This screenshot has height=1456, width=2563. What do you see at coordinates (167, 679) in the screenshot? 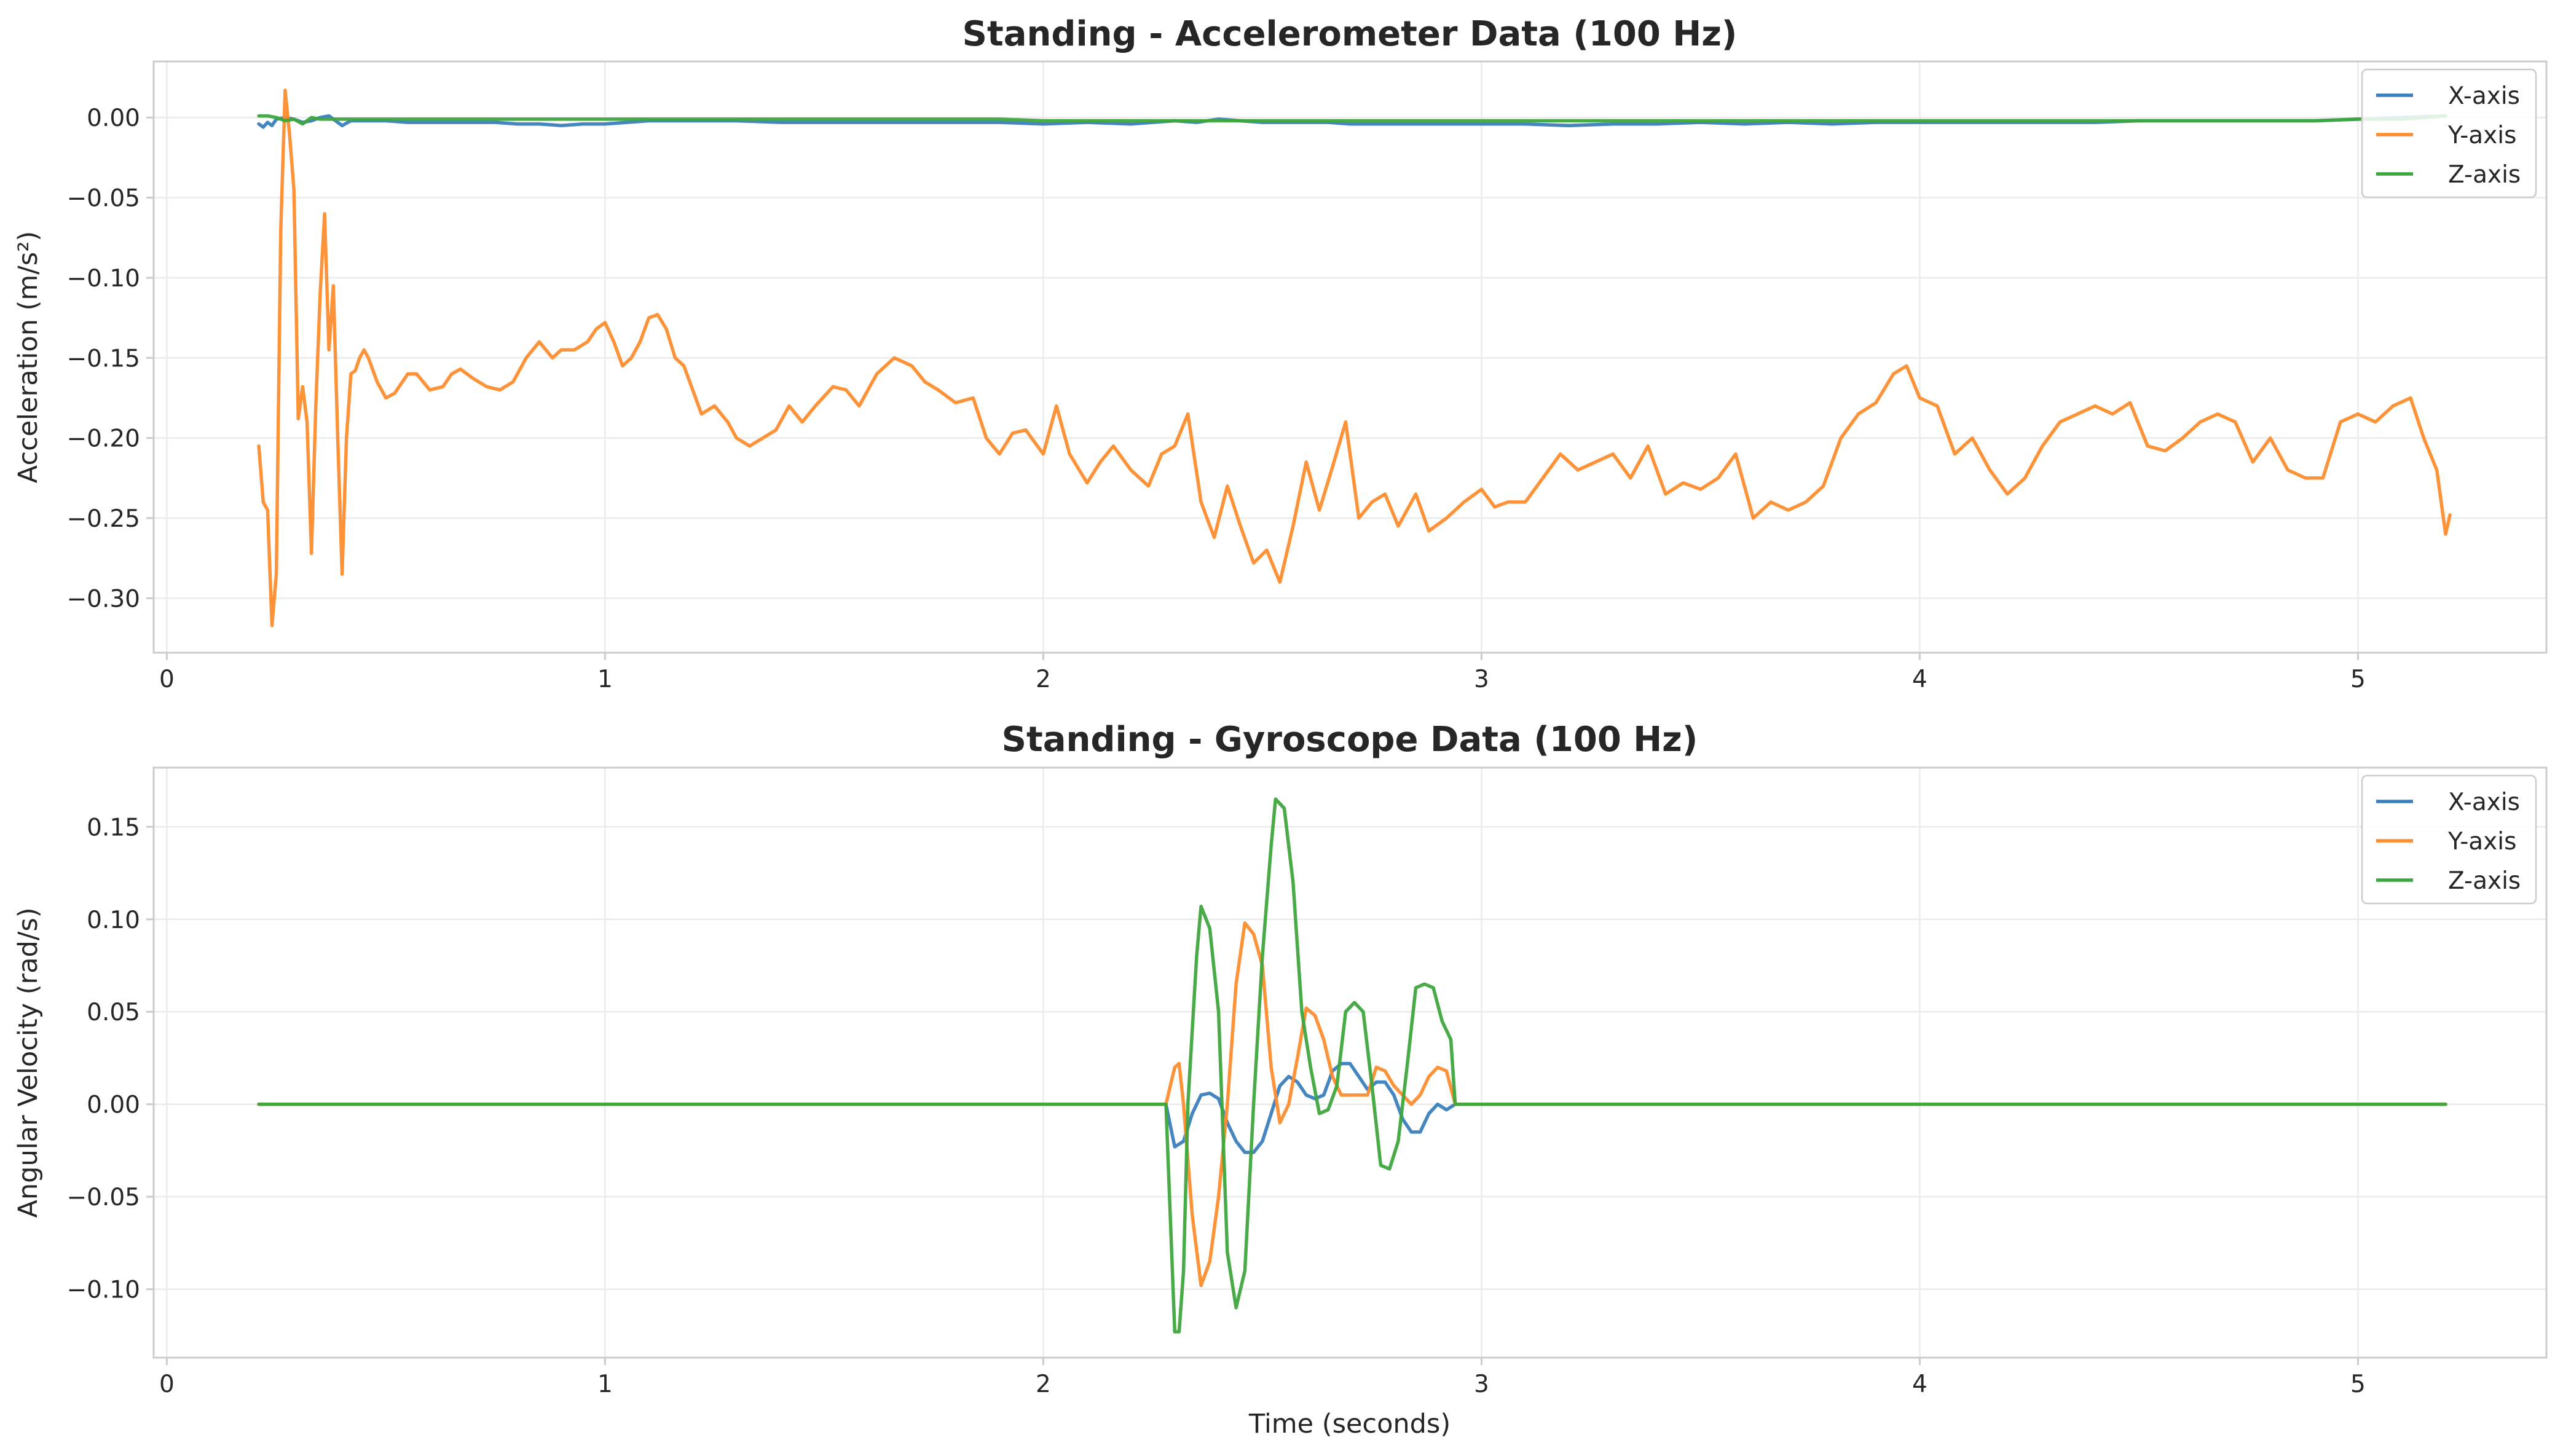
I see `accelerometer-x-tick-label: 0` at bounding box center [167, 679].